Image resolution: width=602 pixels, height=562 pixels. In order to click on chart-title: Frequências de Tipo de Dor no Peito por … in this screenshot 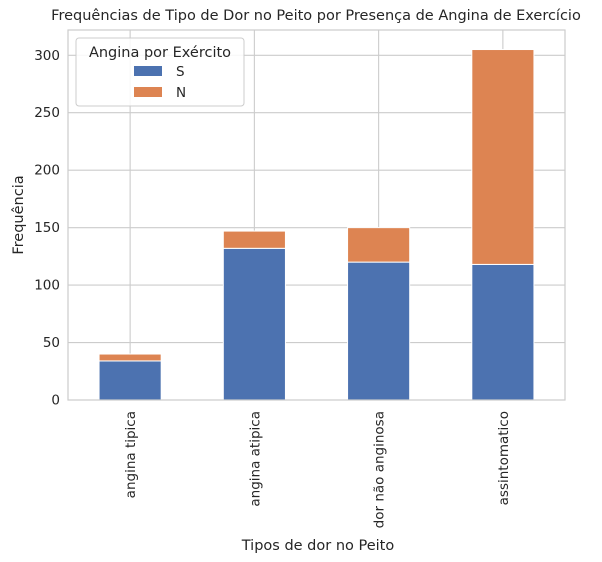, I will do `click(316, 16)`.